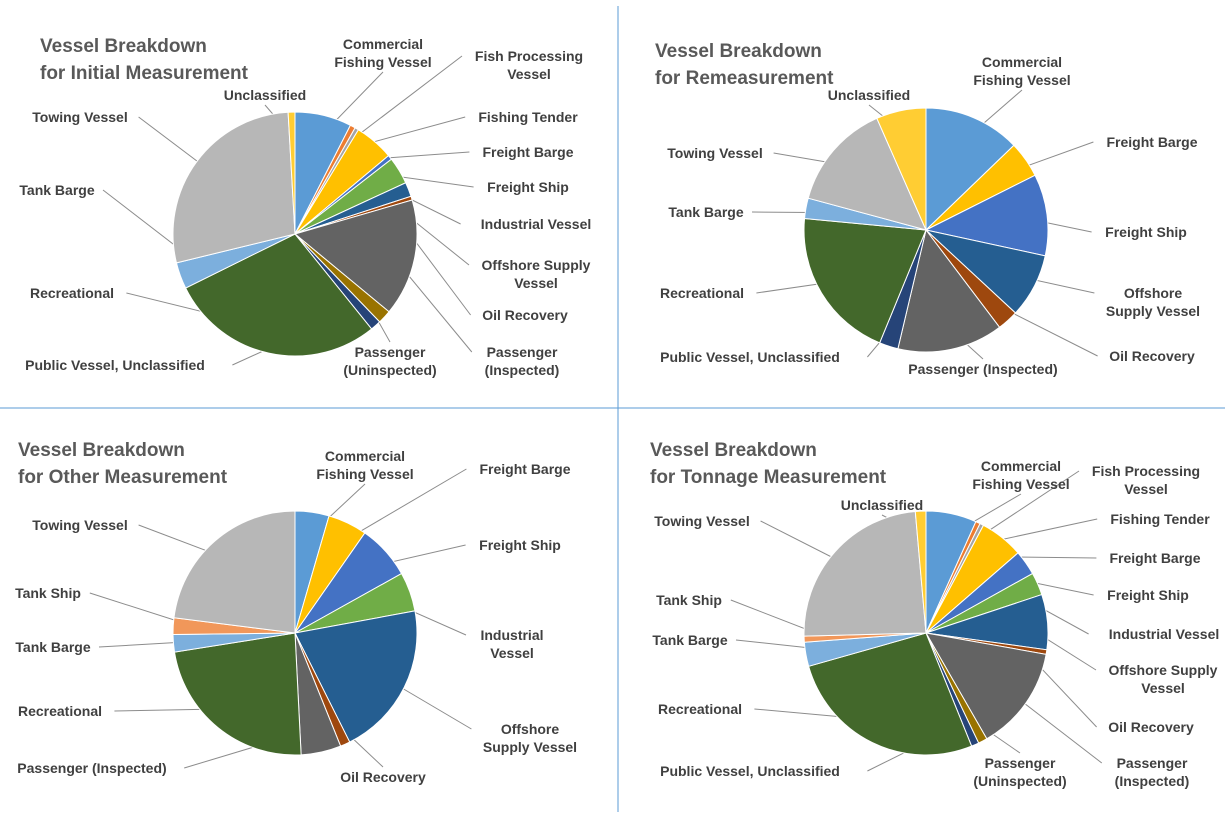  What do you see at coordinates (356, 676) in the screenshot?
I see `slice-offshore-supply-vessel` at bounding box center [356, 676].